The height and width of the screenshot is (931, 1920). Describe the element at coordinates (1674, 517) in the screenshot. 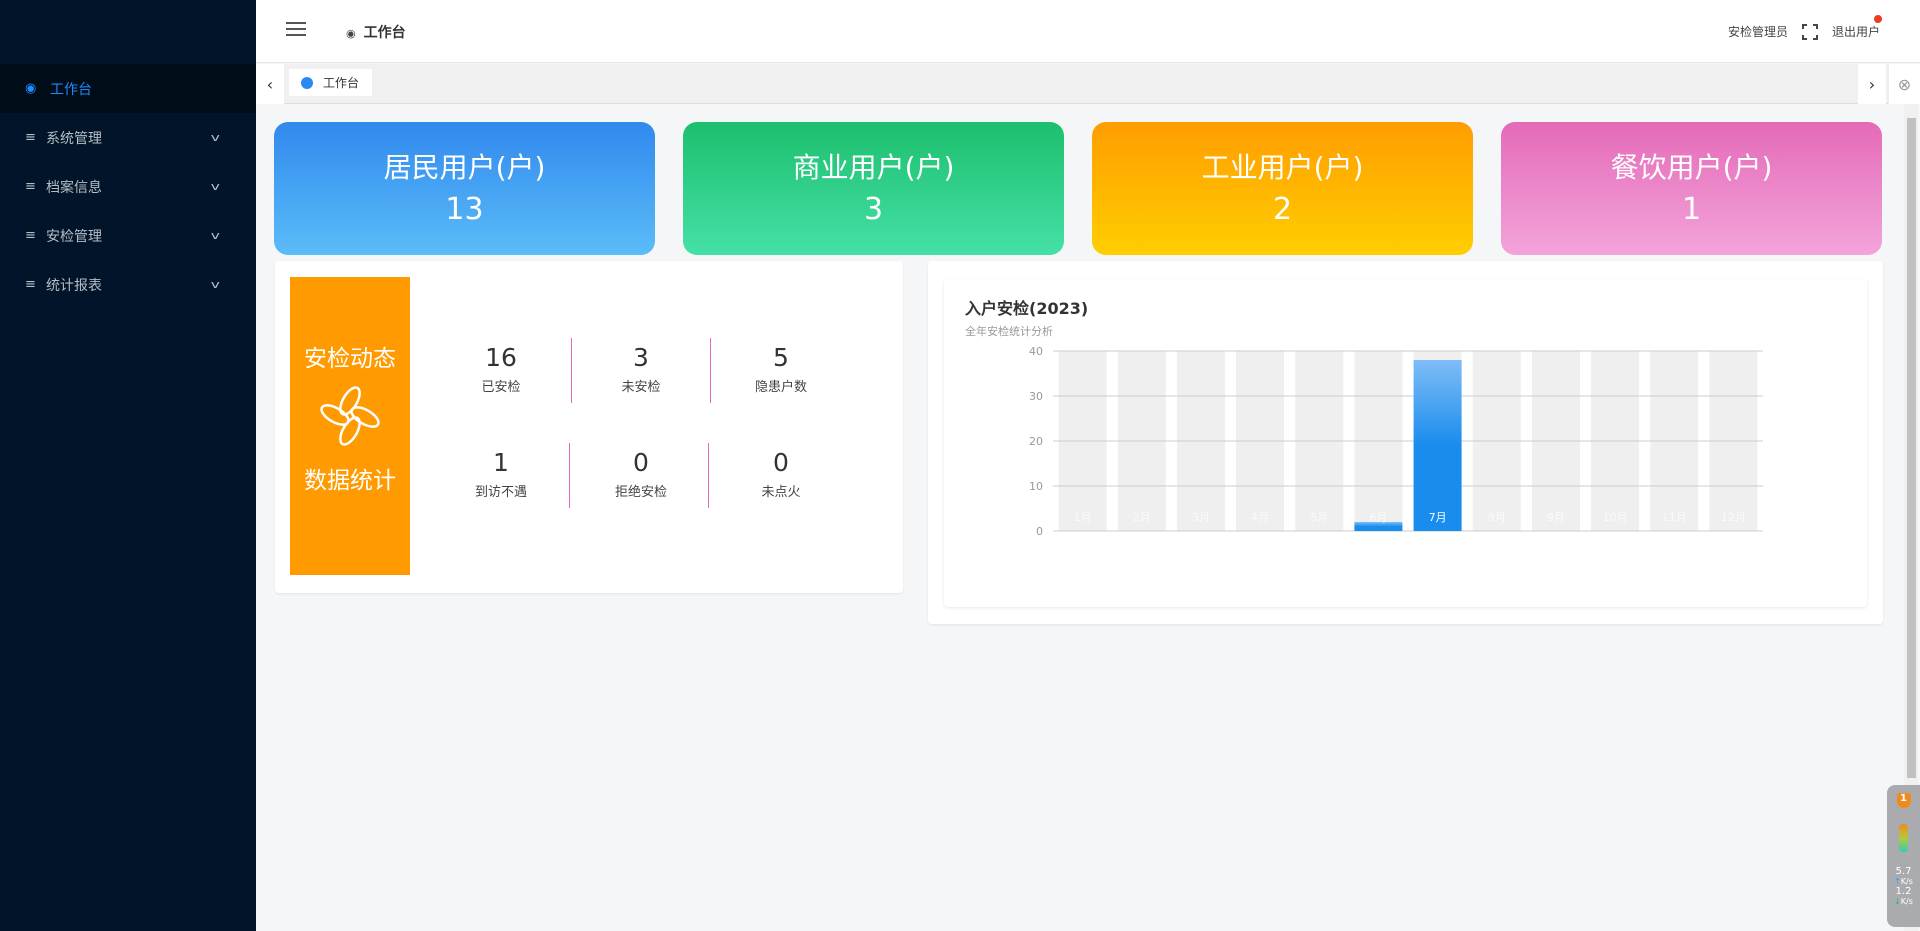

I see `x-tick-label: 11月` at that location.